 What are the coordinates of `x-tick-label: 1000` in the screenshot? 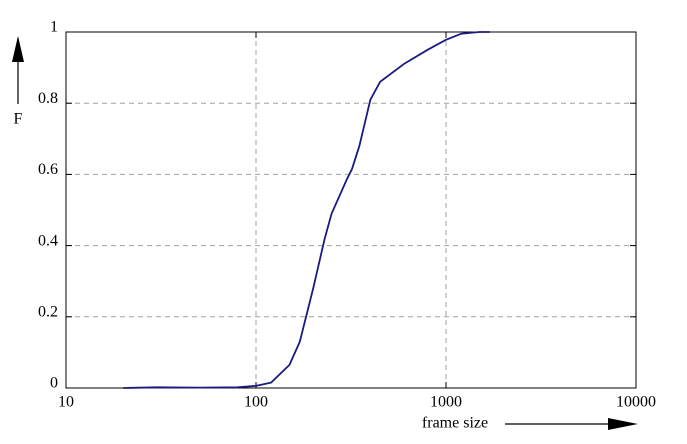 It's located at (446, 402).